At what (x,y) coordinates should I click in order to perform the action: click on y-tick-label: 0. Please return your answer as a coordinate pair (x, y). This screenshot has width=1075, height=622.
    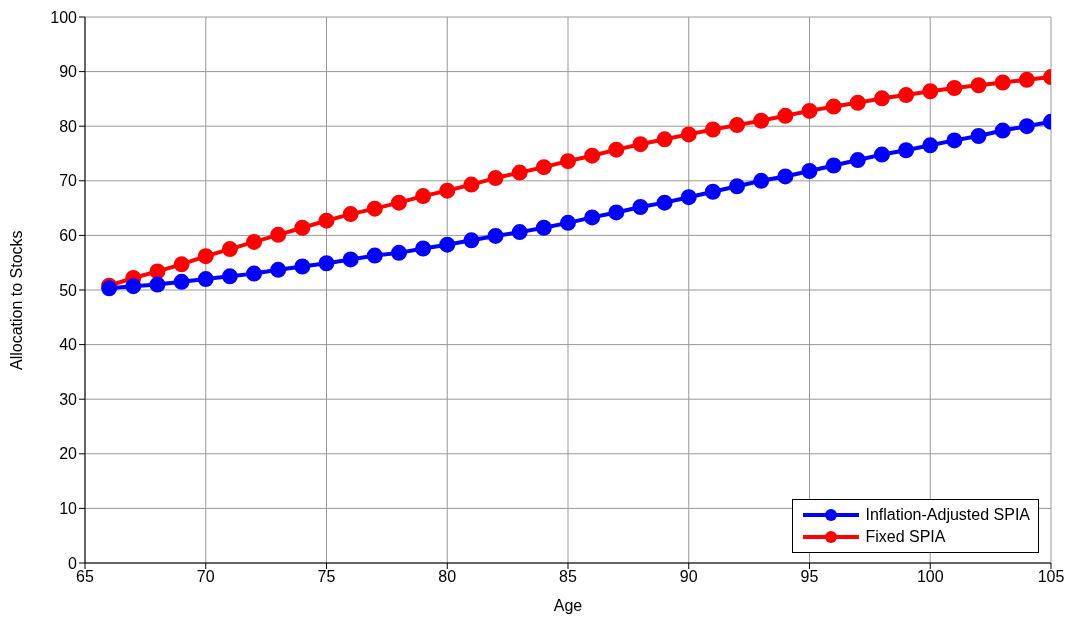
    Looking at the image, I should click on (73, 563).